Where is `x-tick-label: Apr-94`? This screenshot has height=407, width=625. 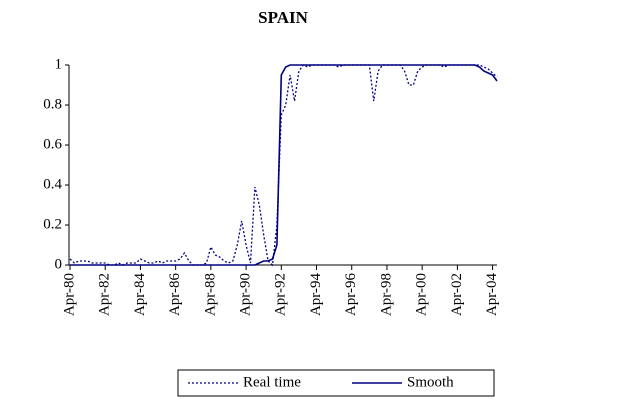 x-tick-label: Apr-94 is located at coordinates (316, 295).